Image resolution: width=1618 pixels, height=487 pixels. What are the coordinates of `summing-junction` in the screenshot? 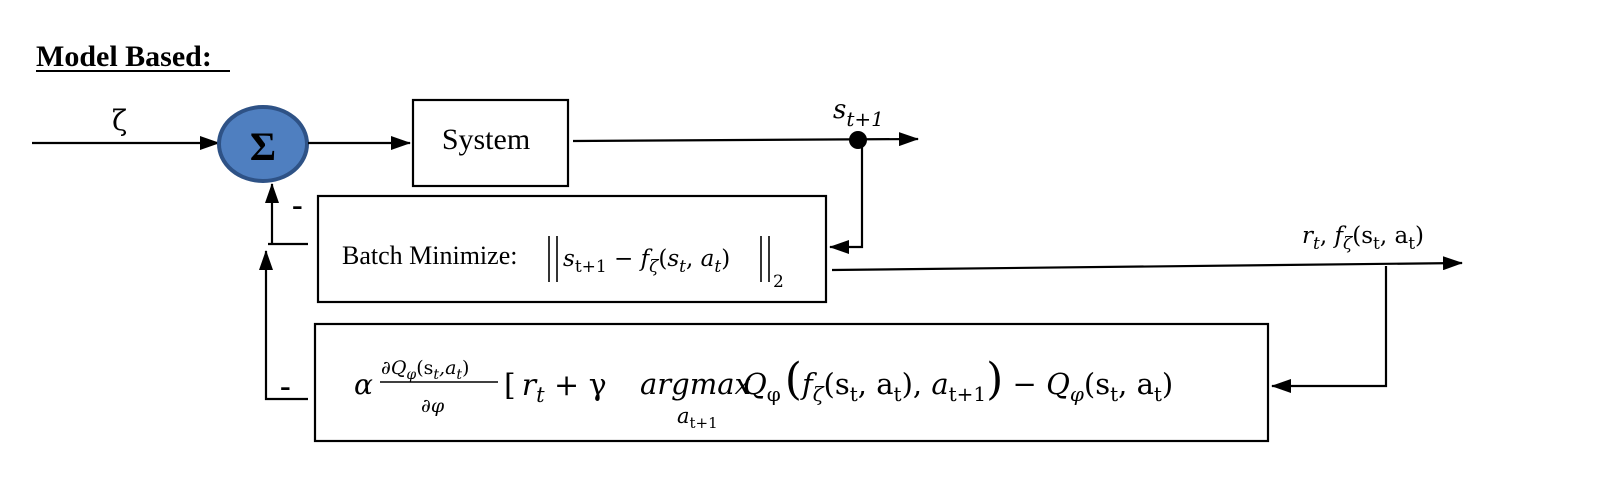 It's located at (263, 144).